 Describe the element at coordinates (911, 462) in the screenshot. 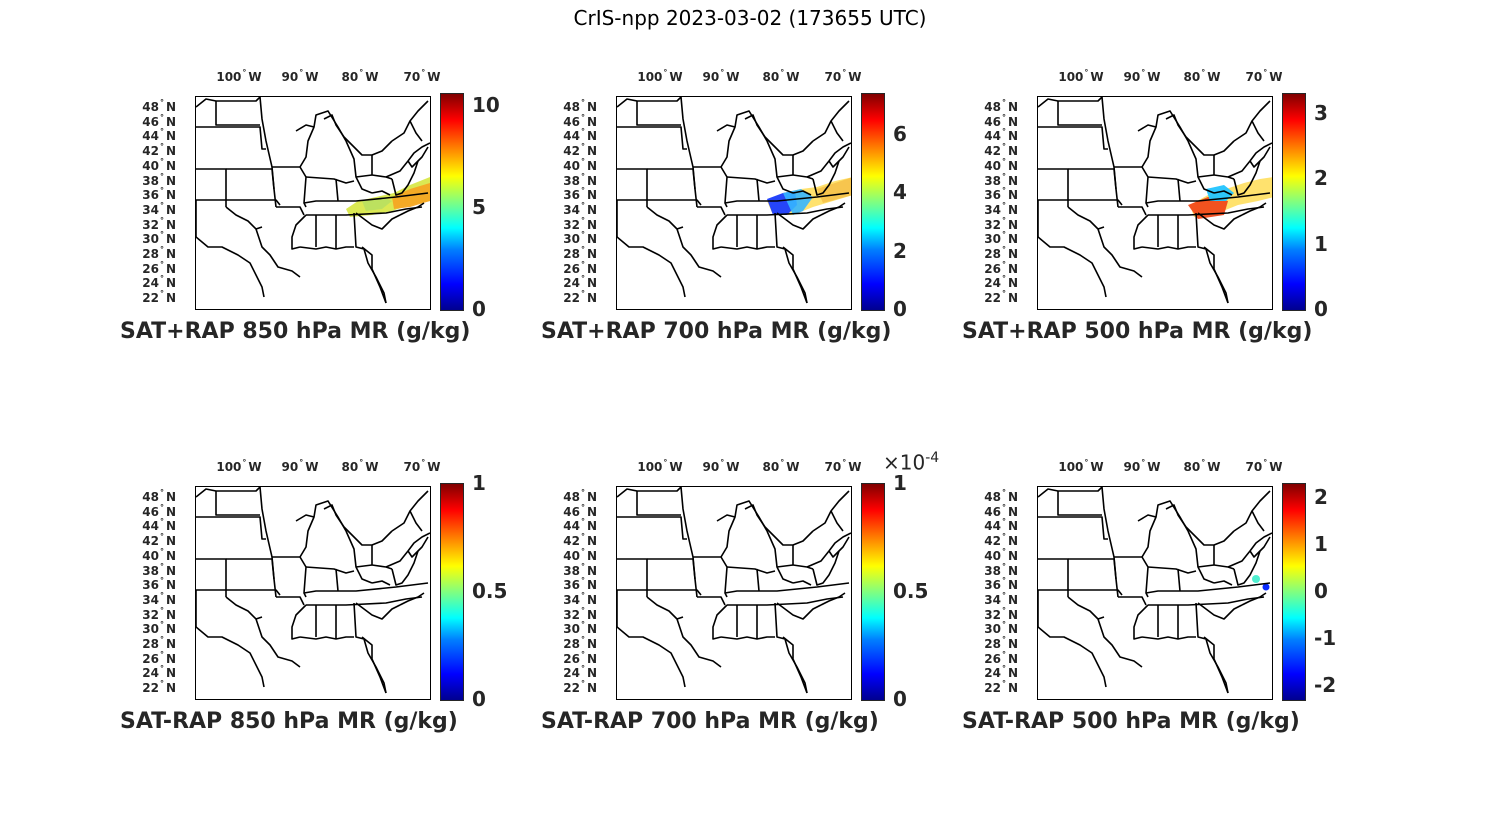

I see `colorbar-multiplier: ×10⁻⁴` at that location.